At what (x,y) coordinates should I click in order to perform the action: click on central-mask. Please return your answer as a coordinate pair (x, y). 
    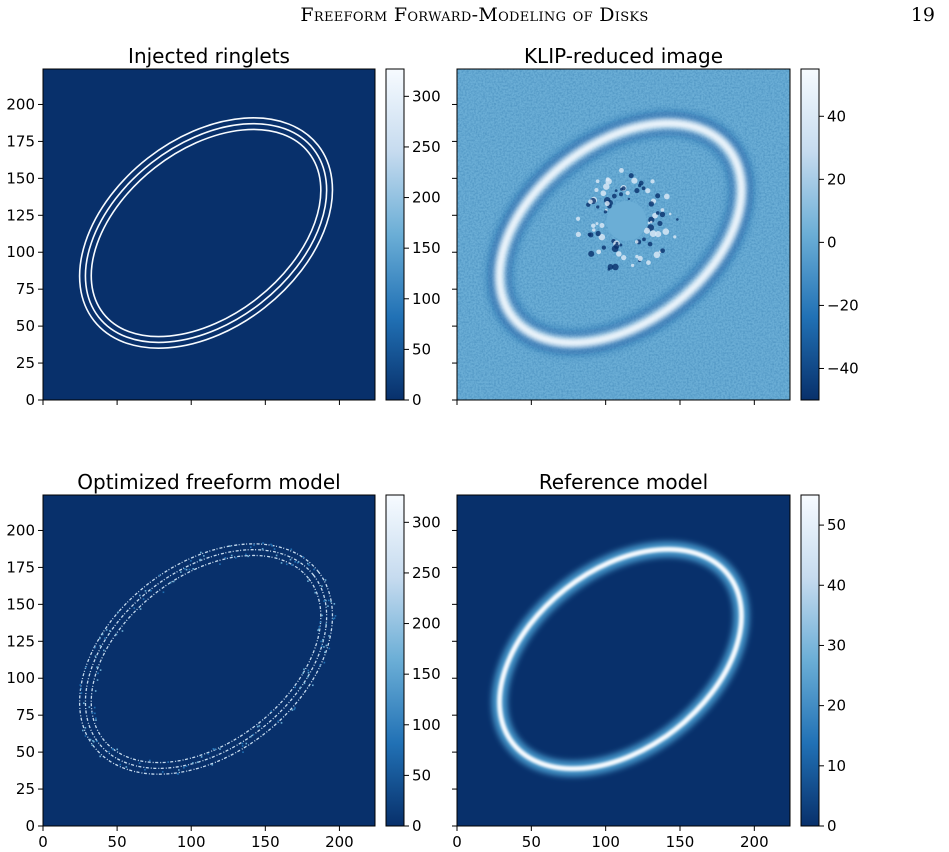
    Looking at the image, I should click on (626, 221).